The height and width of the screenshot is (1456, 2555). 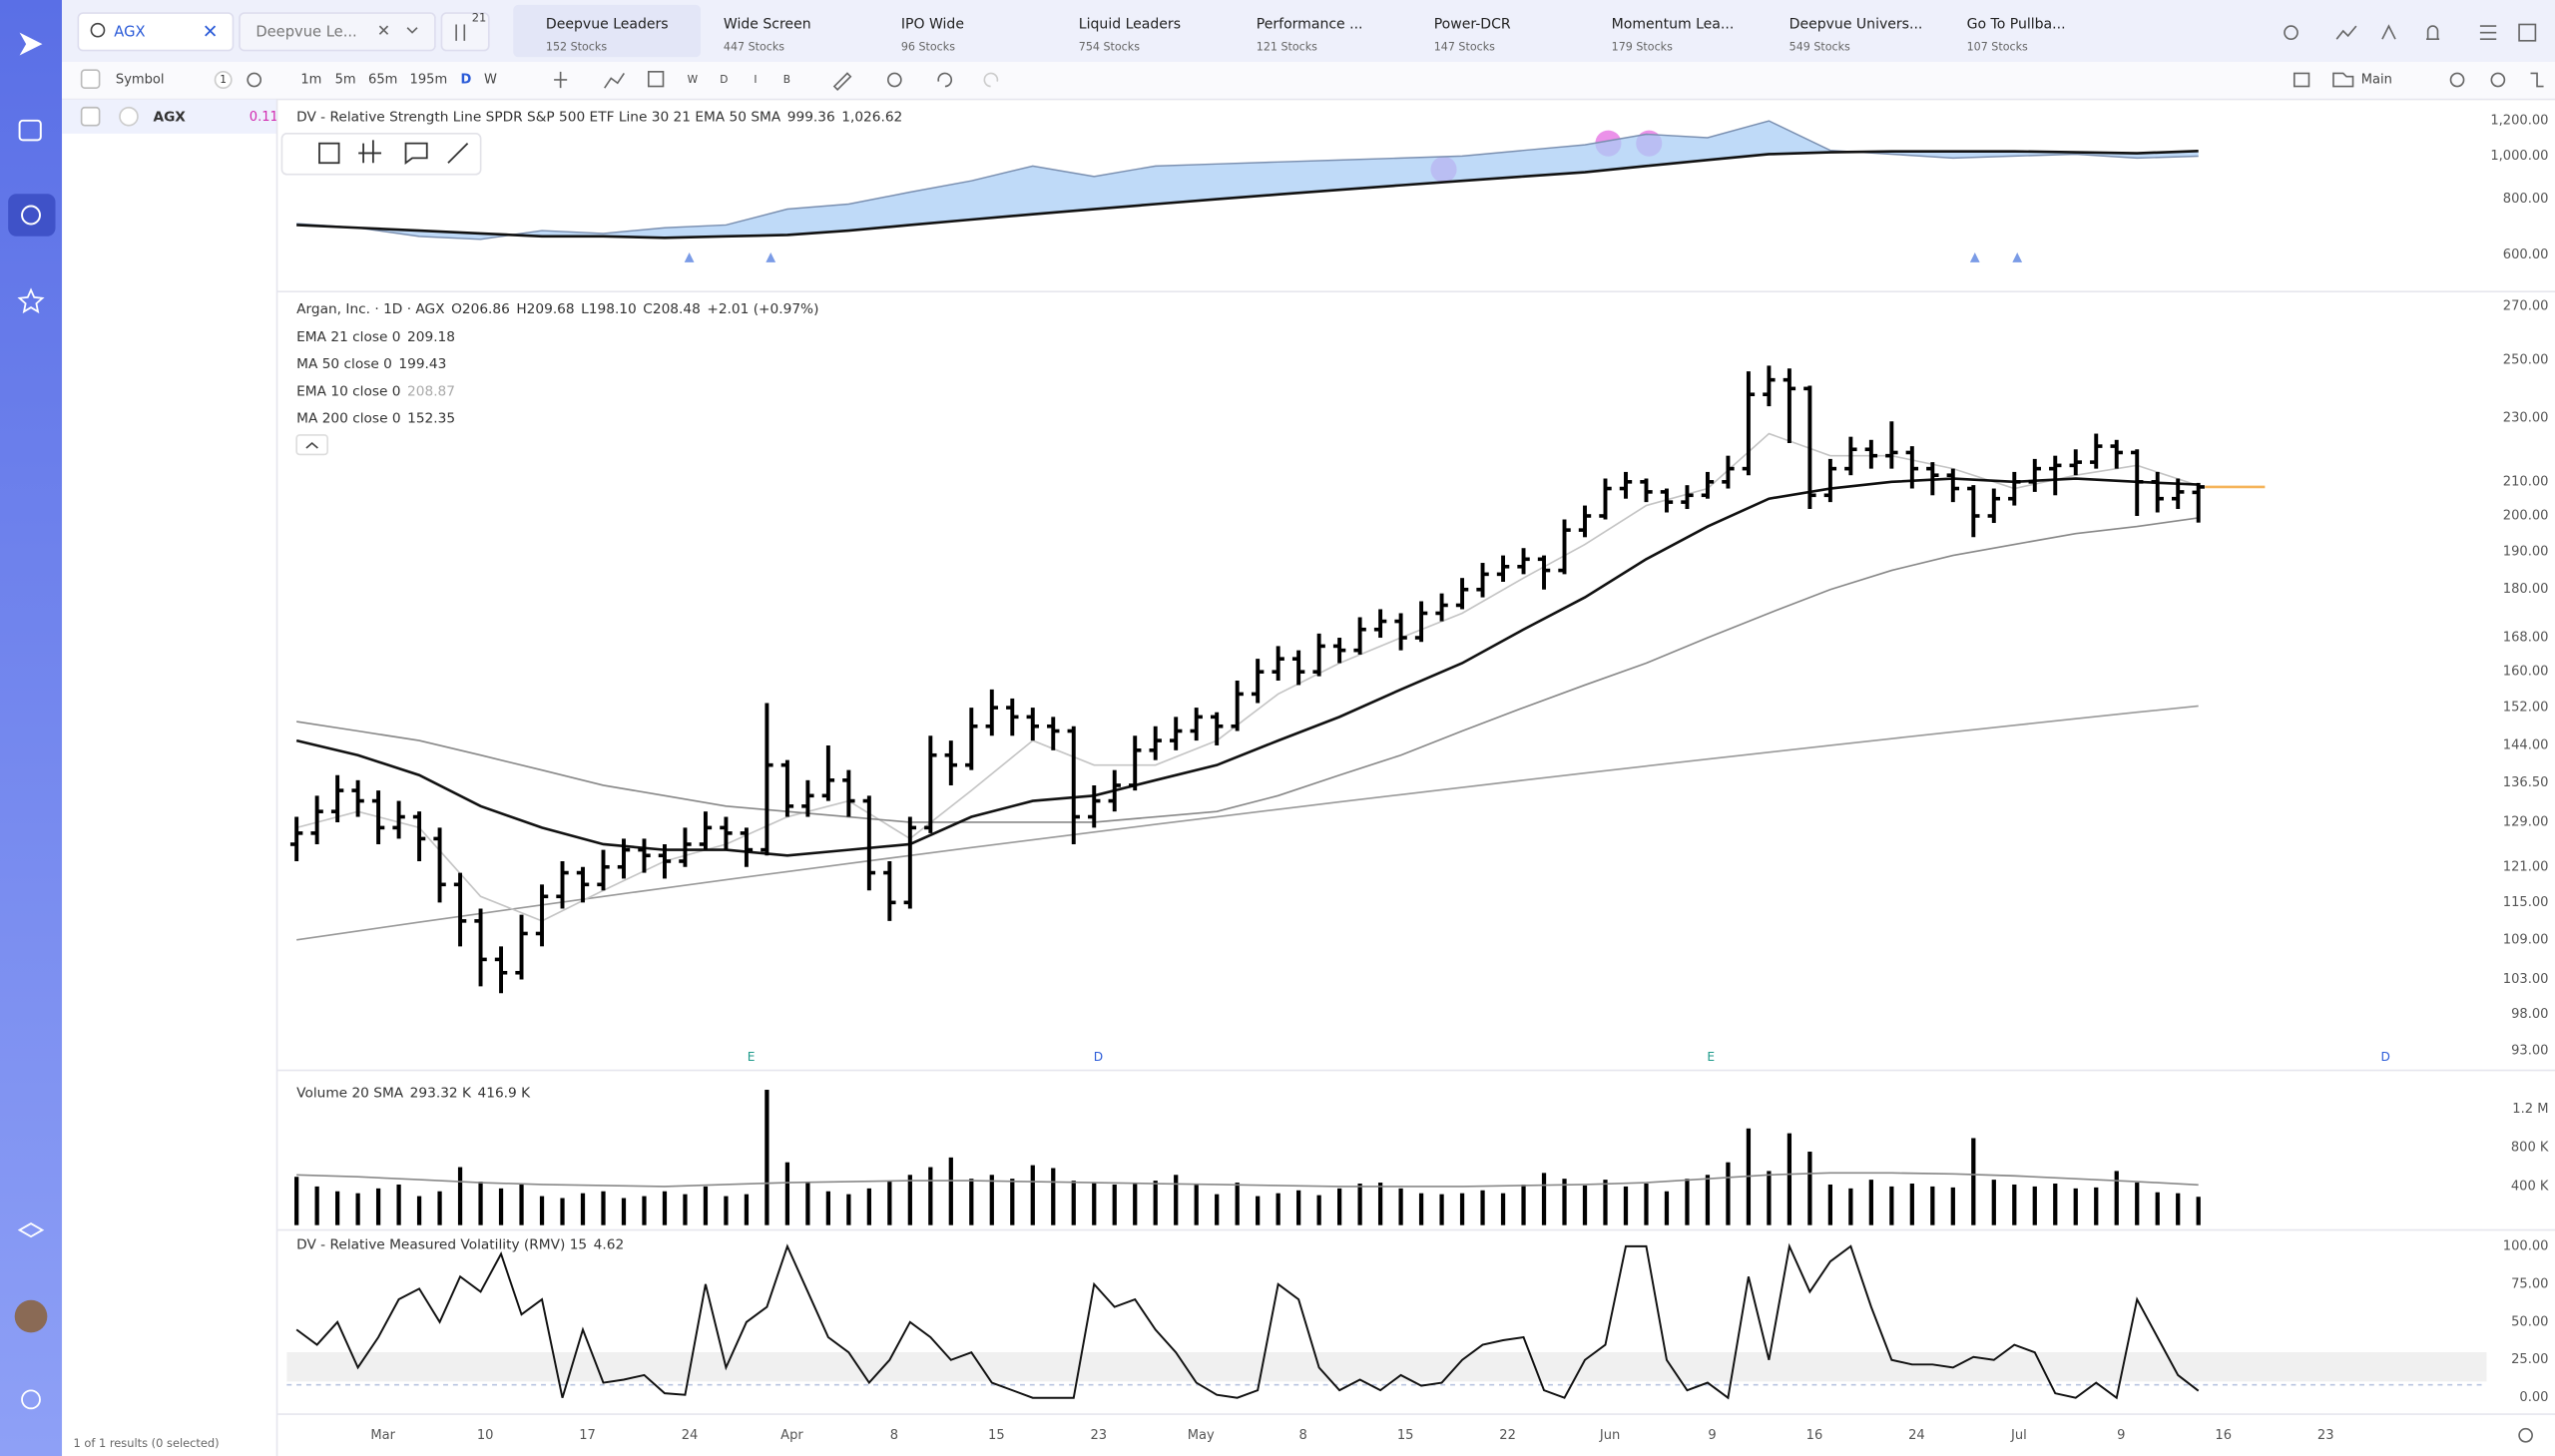 I want to click on watchlist-select, so click(x=337, y=32).